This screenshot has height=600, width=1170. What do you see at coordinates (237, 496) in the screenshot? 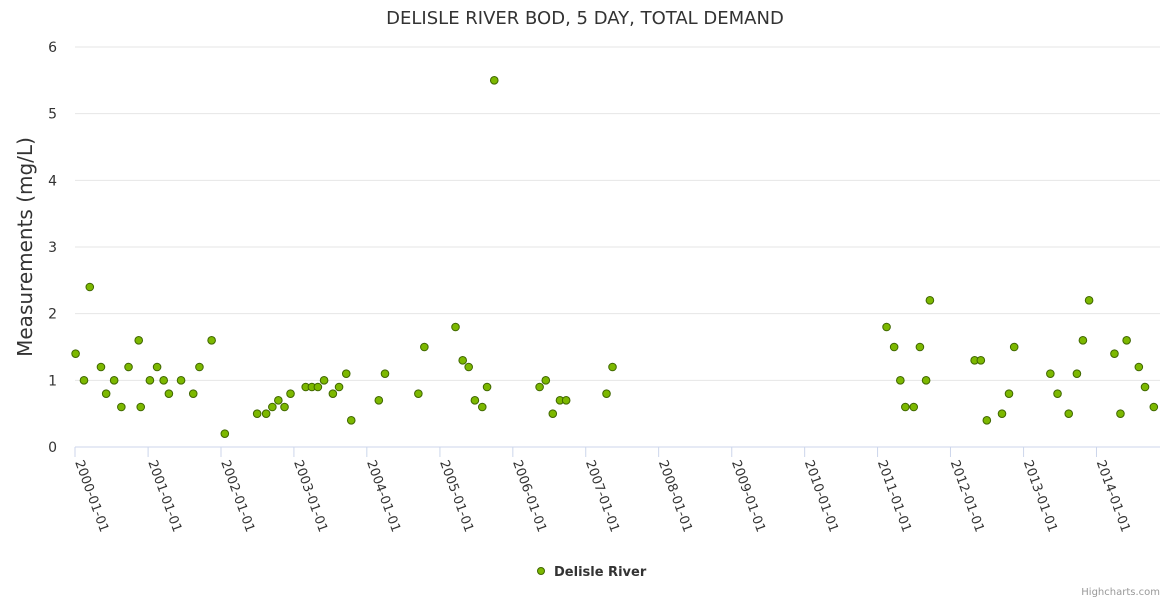
I see `x-tick-label: 2002-01-01` at bounding box center [237, 496].